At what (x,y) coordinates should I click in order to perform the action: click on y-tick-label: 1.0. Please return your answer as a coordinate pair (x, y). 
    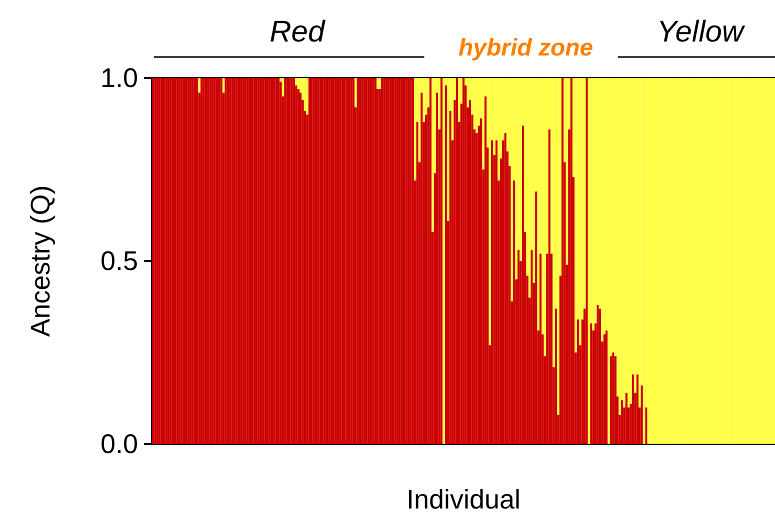
    Looking at the image, I should click on (119, 78).